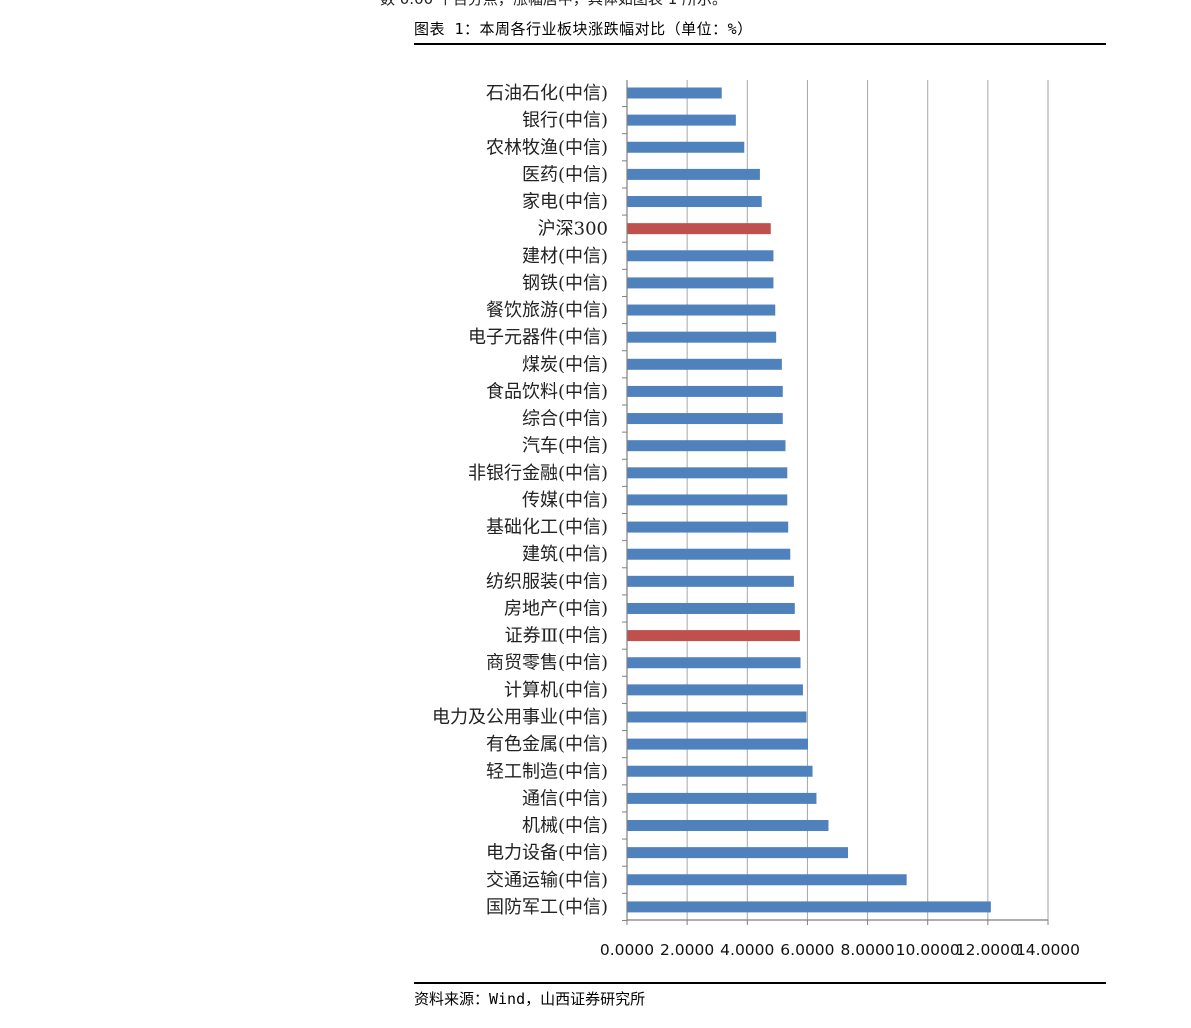 Image resolution: width=1191 pixels, height=1028 pixels. What do you see at coordinates (565, 446) in the screenshot?
I see `category-label: 汽车(中信)` at bounding box center [565, 446].